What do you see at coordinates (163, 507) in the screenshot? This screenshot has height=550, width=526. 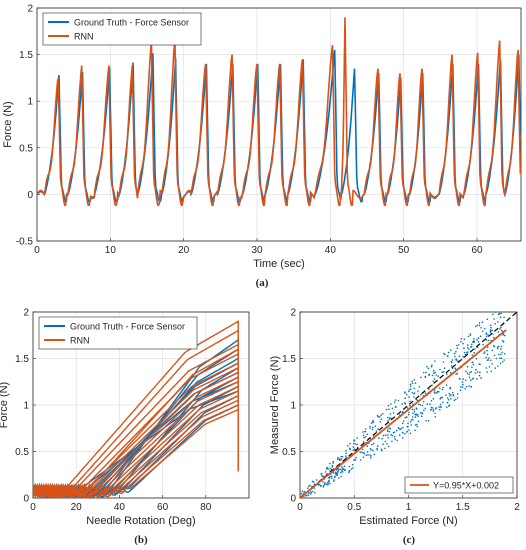 I see `x-tick-label: 60` at bounding box center [163, 507].